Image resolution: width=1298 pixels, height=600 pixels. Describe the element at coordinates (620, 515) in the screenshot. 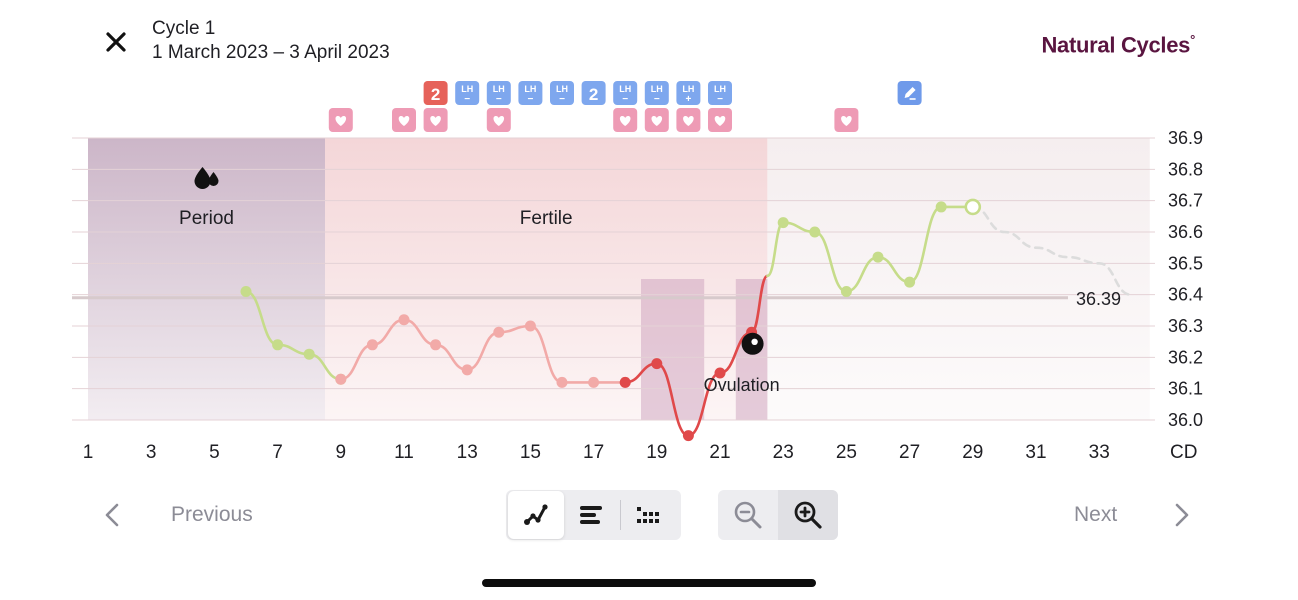

I see `view-switch-divider` at that location.